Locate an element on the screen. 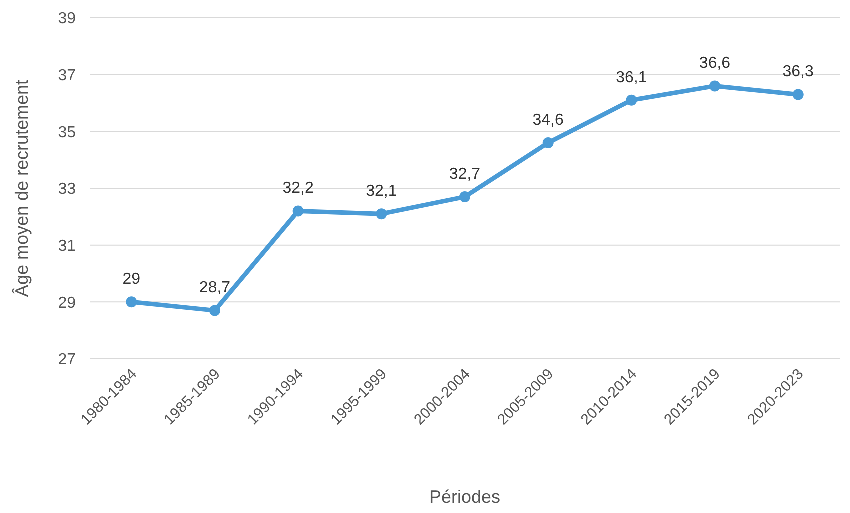 The image size is (850, 513). data-label: 32,7 is located at coordinates (465, 175).